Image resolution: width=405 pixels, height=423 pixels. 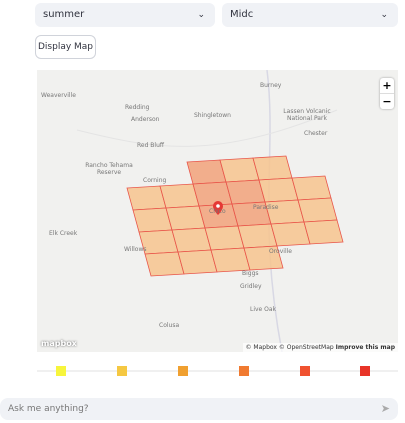 What do you see at coordinates (59, 343) in the screenshot?
I see `mapbox-logo: mapbox` at bounding box center [59, 343].